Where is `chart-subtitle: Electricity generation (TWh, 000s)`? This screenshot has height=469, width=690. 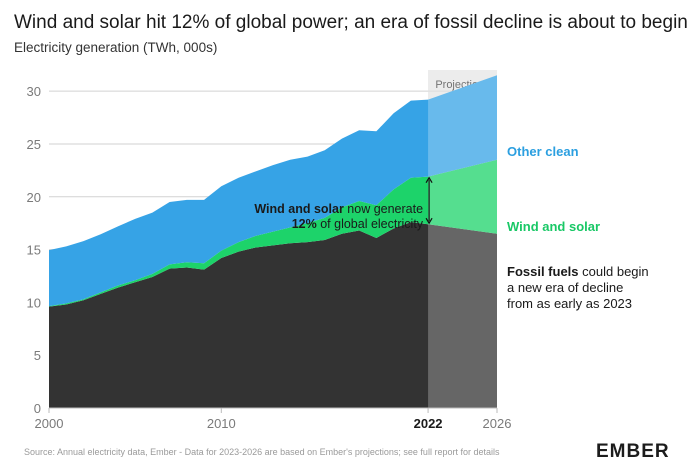
chart-subtitle: Electricity generation (TWh, 000s) is located at coordinates (116, 47).